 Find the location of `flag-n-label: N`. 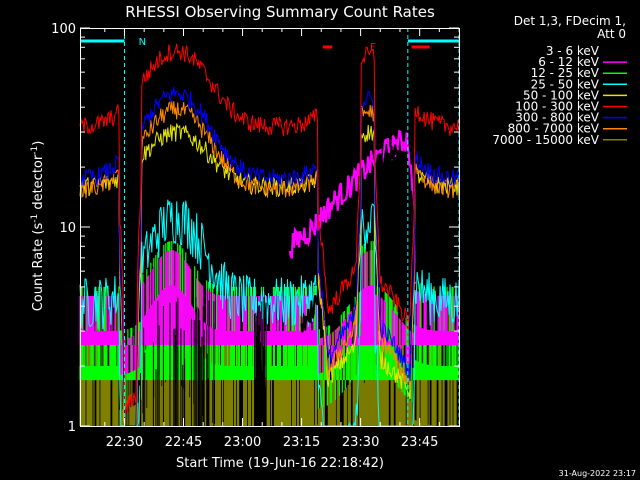

flag-n-label: N is located at coordinates (142, 42).